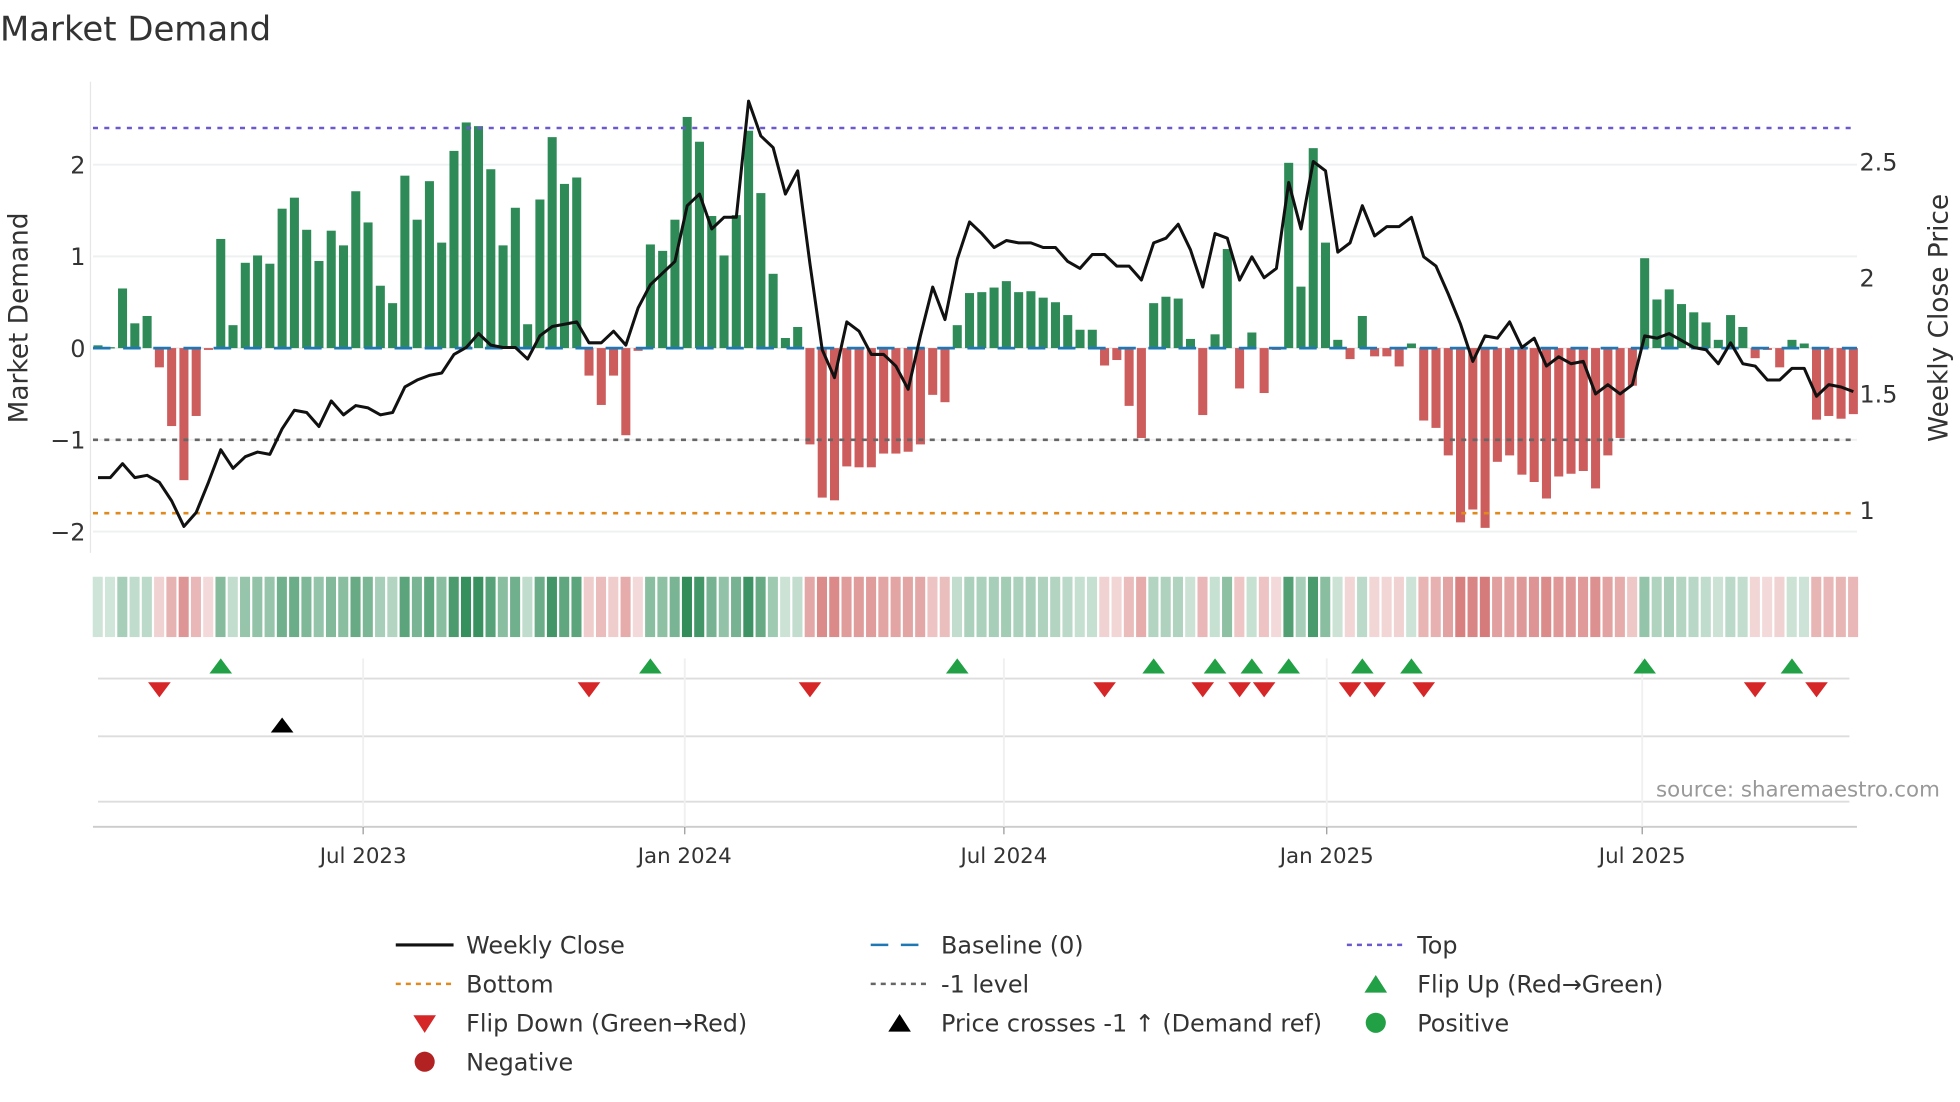 This screenshot has width=1960, height=1102. I want to click on legend-label: Positive, so click(1463, 1024).